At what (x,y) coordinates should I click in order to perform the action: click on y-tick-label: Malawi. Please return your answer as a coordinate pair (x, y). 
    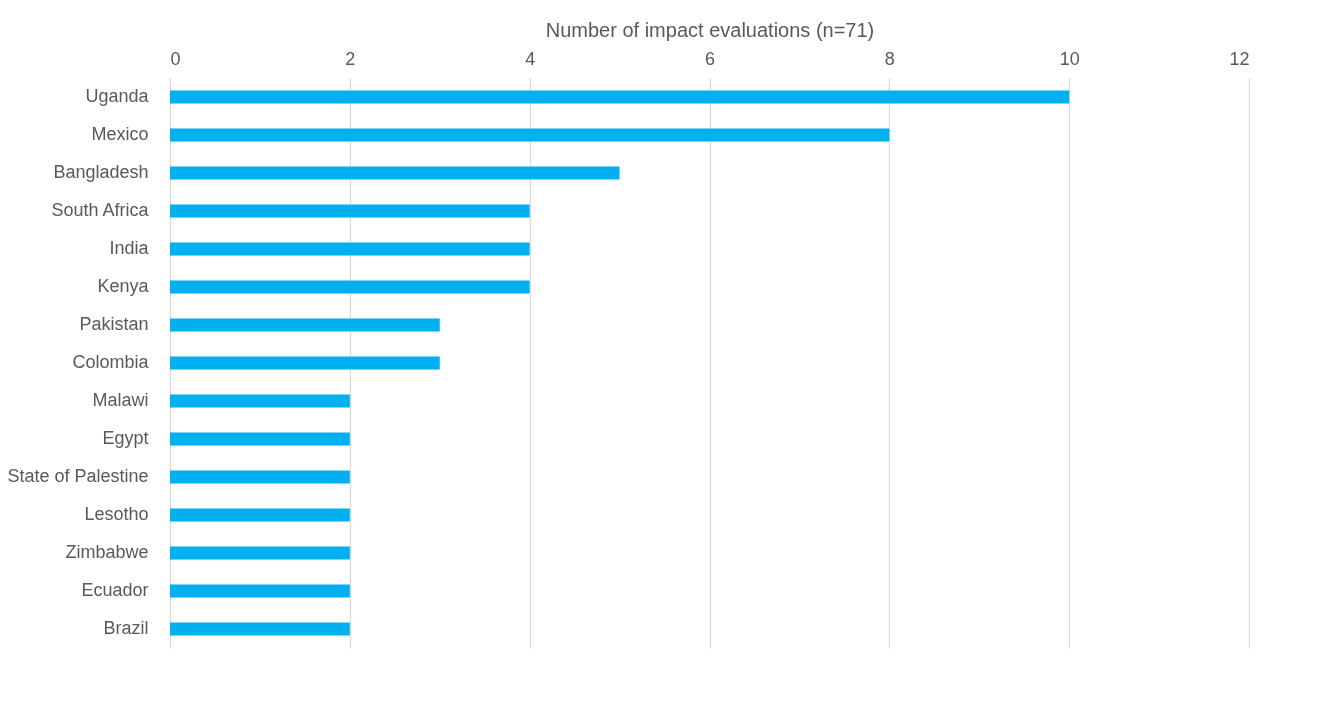
    Looking at the image, I should click on (120, 400).